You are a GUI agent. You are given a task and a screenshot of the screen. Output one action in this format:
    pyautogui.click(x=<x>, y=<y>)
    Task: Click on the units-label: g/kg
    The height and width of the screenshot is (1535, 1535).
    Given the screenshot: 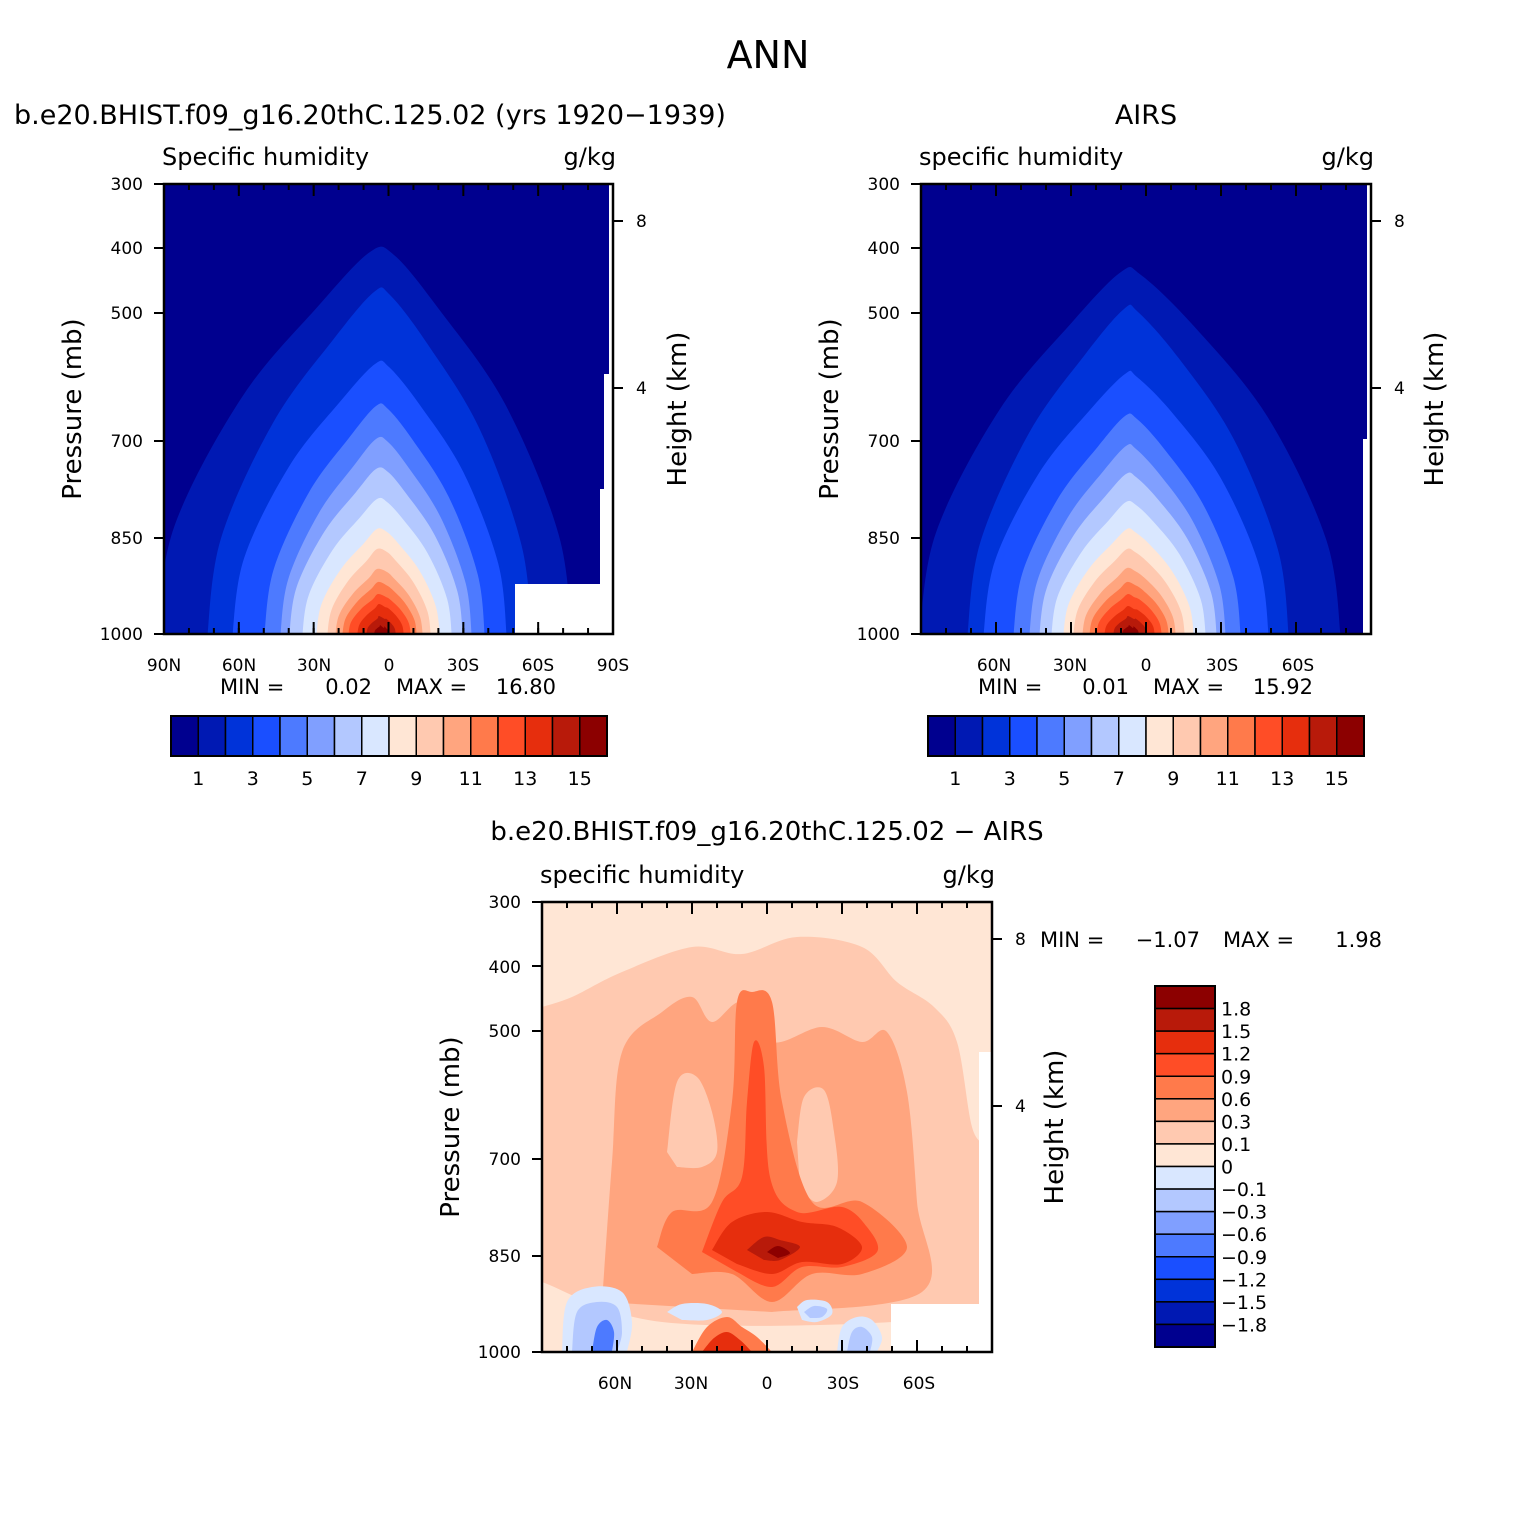 What is the action you would take?
    pyautogui.click(x=969, y=875)
    